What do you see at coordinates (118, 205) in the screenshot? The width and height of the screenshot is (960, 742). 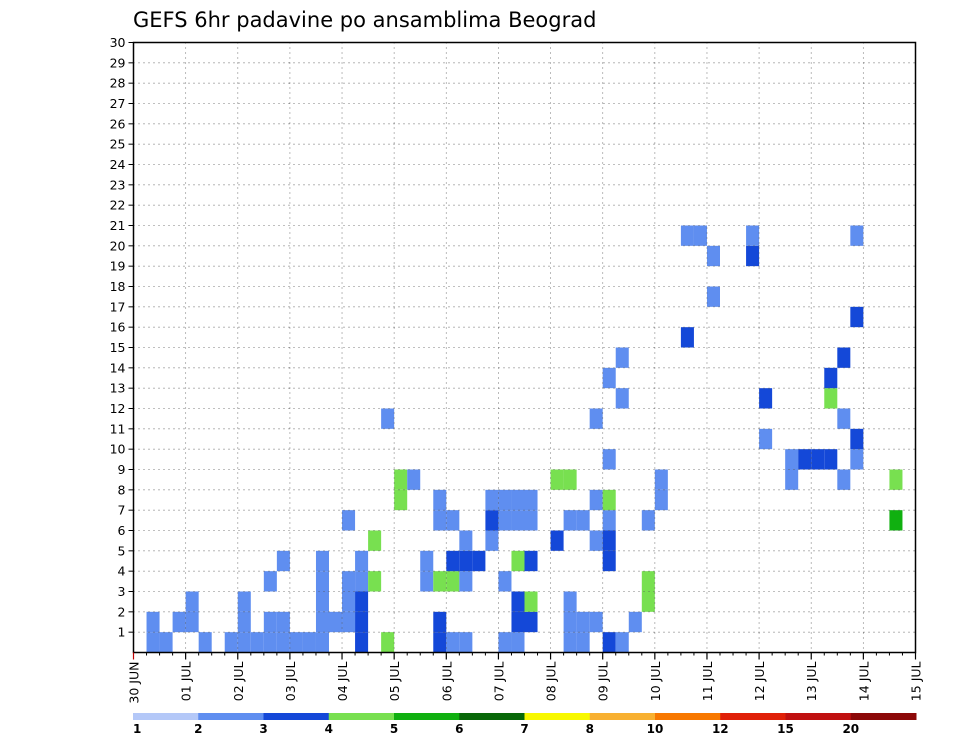 I see `y-tick-label: 22` at bounding box center [118, 205].